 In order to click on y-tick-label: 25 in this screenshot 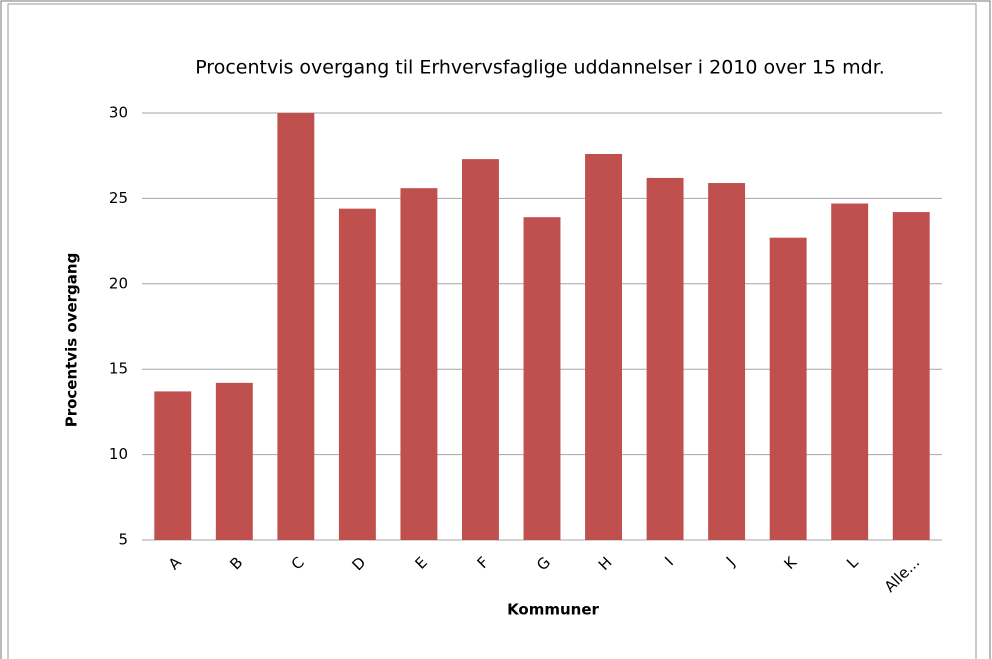, I will do `click(118, 198)`.